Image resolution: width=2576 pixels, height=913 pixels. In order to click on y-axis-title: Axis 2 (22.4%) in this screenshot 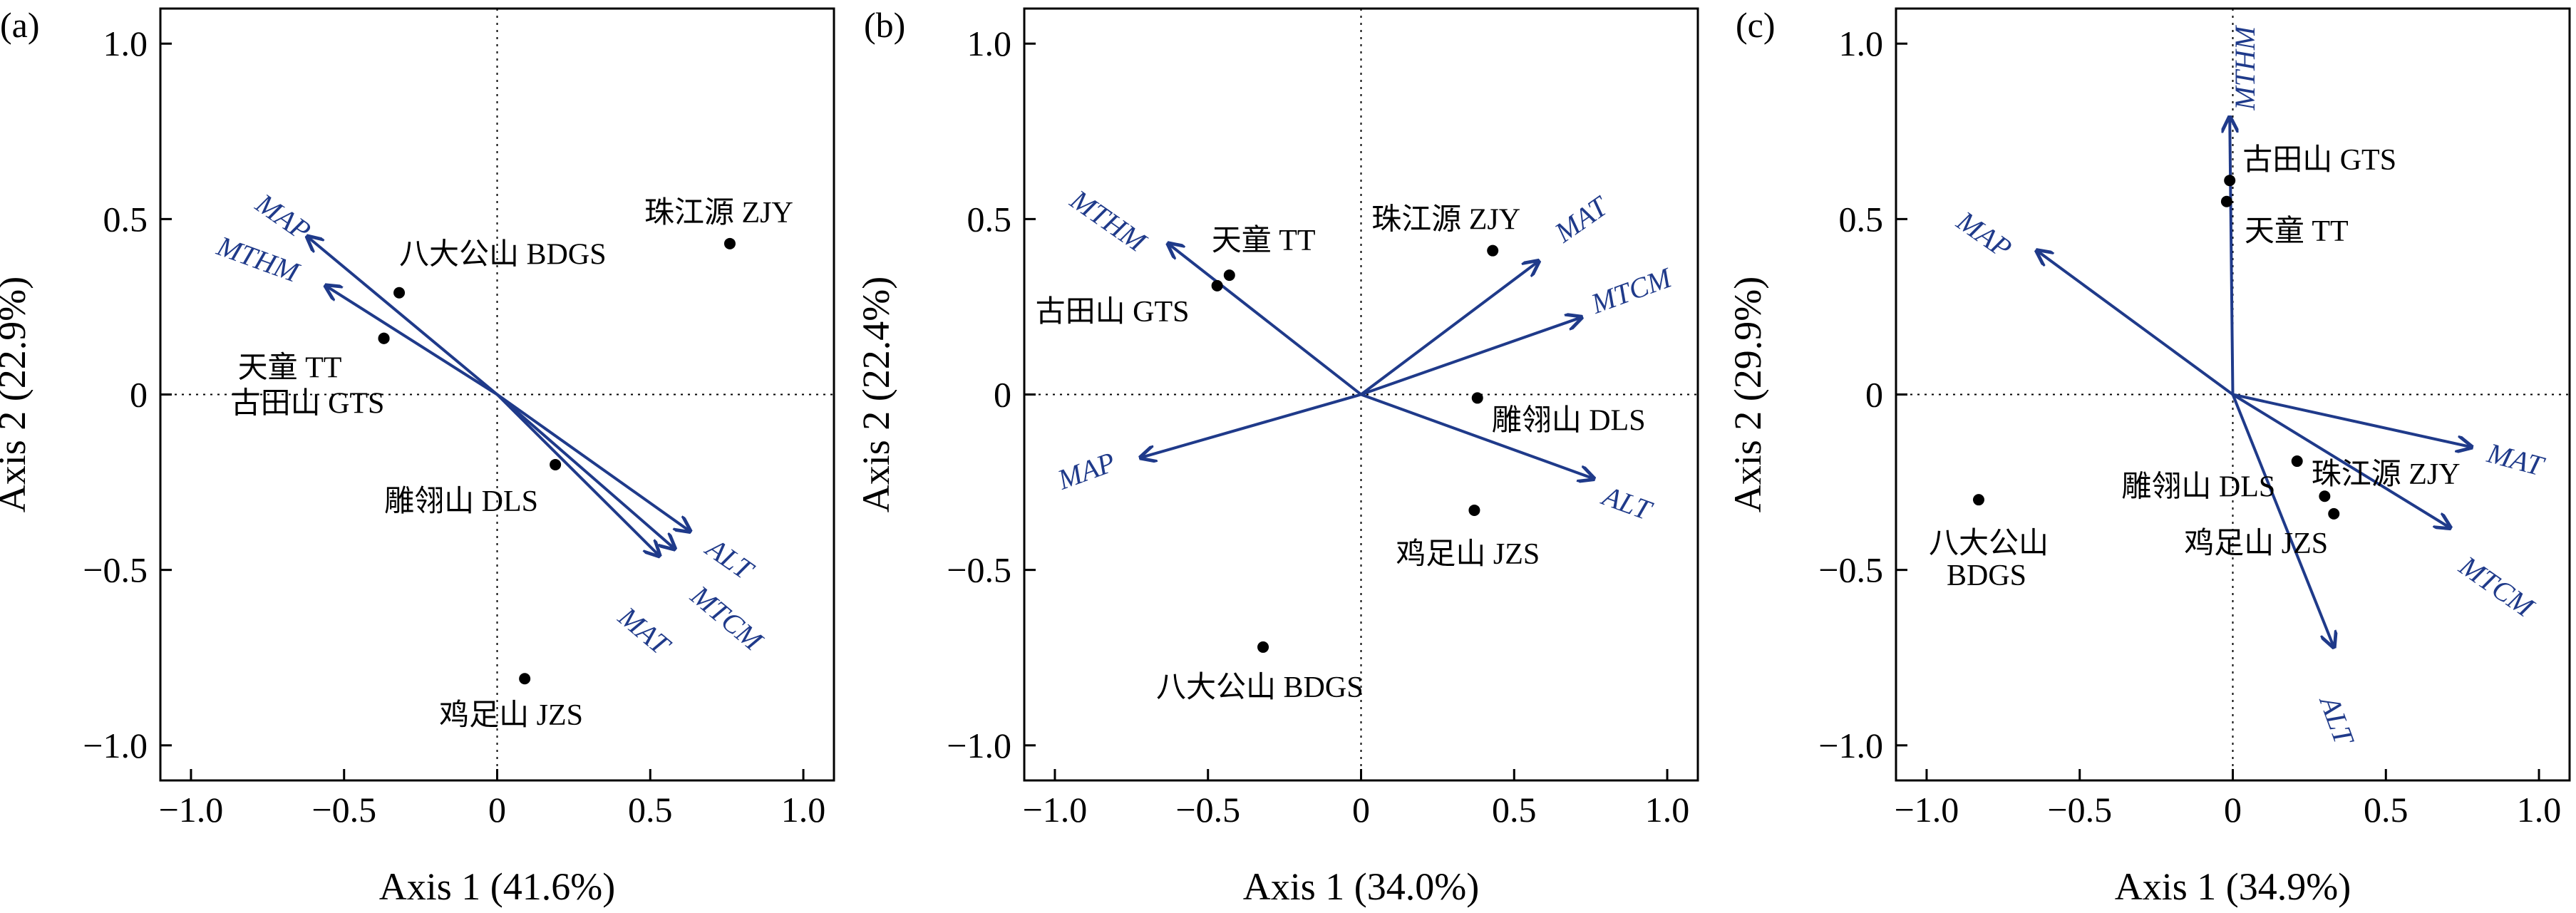, I will do `click(876, 395)`.